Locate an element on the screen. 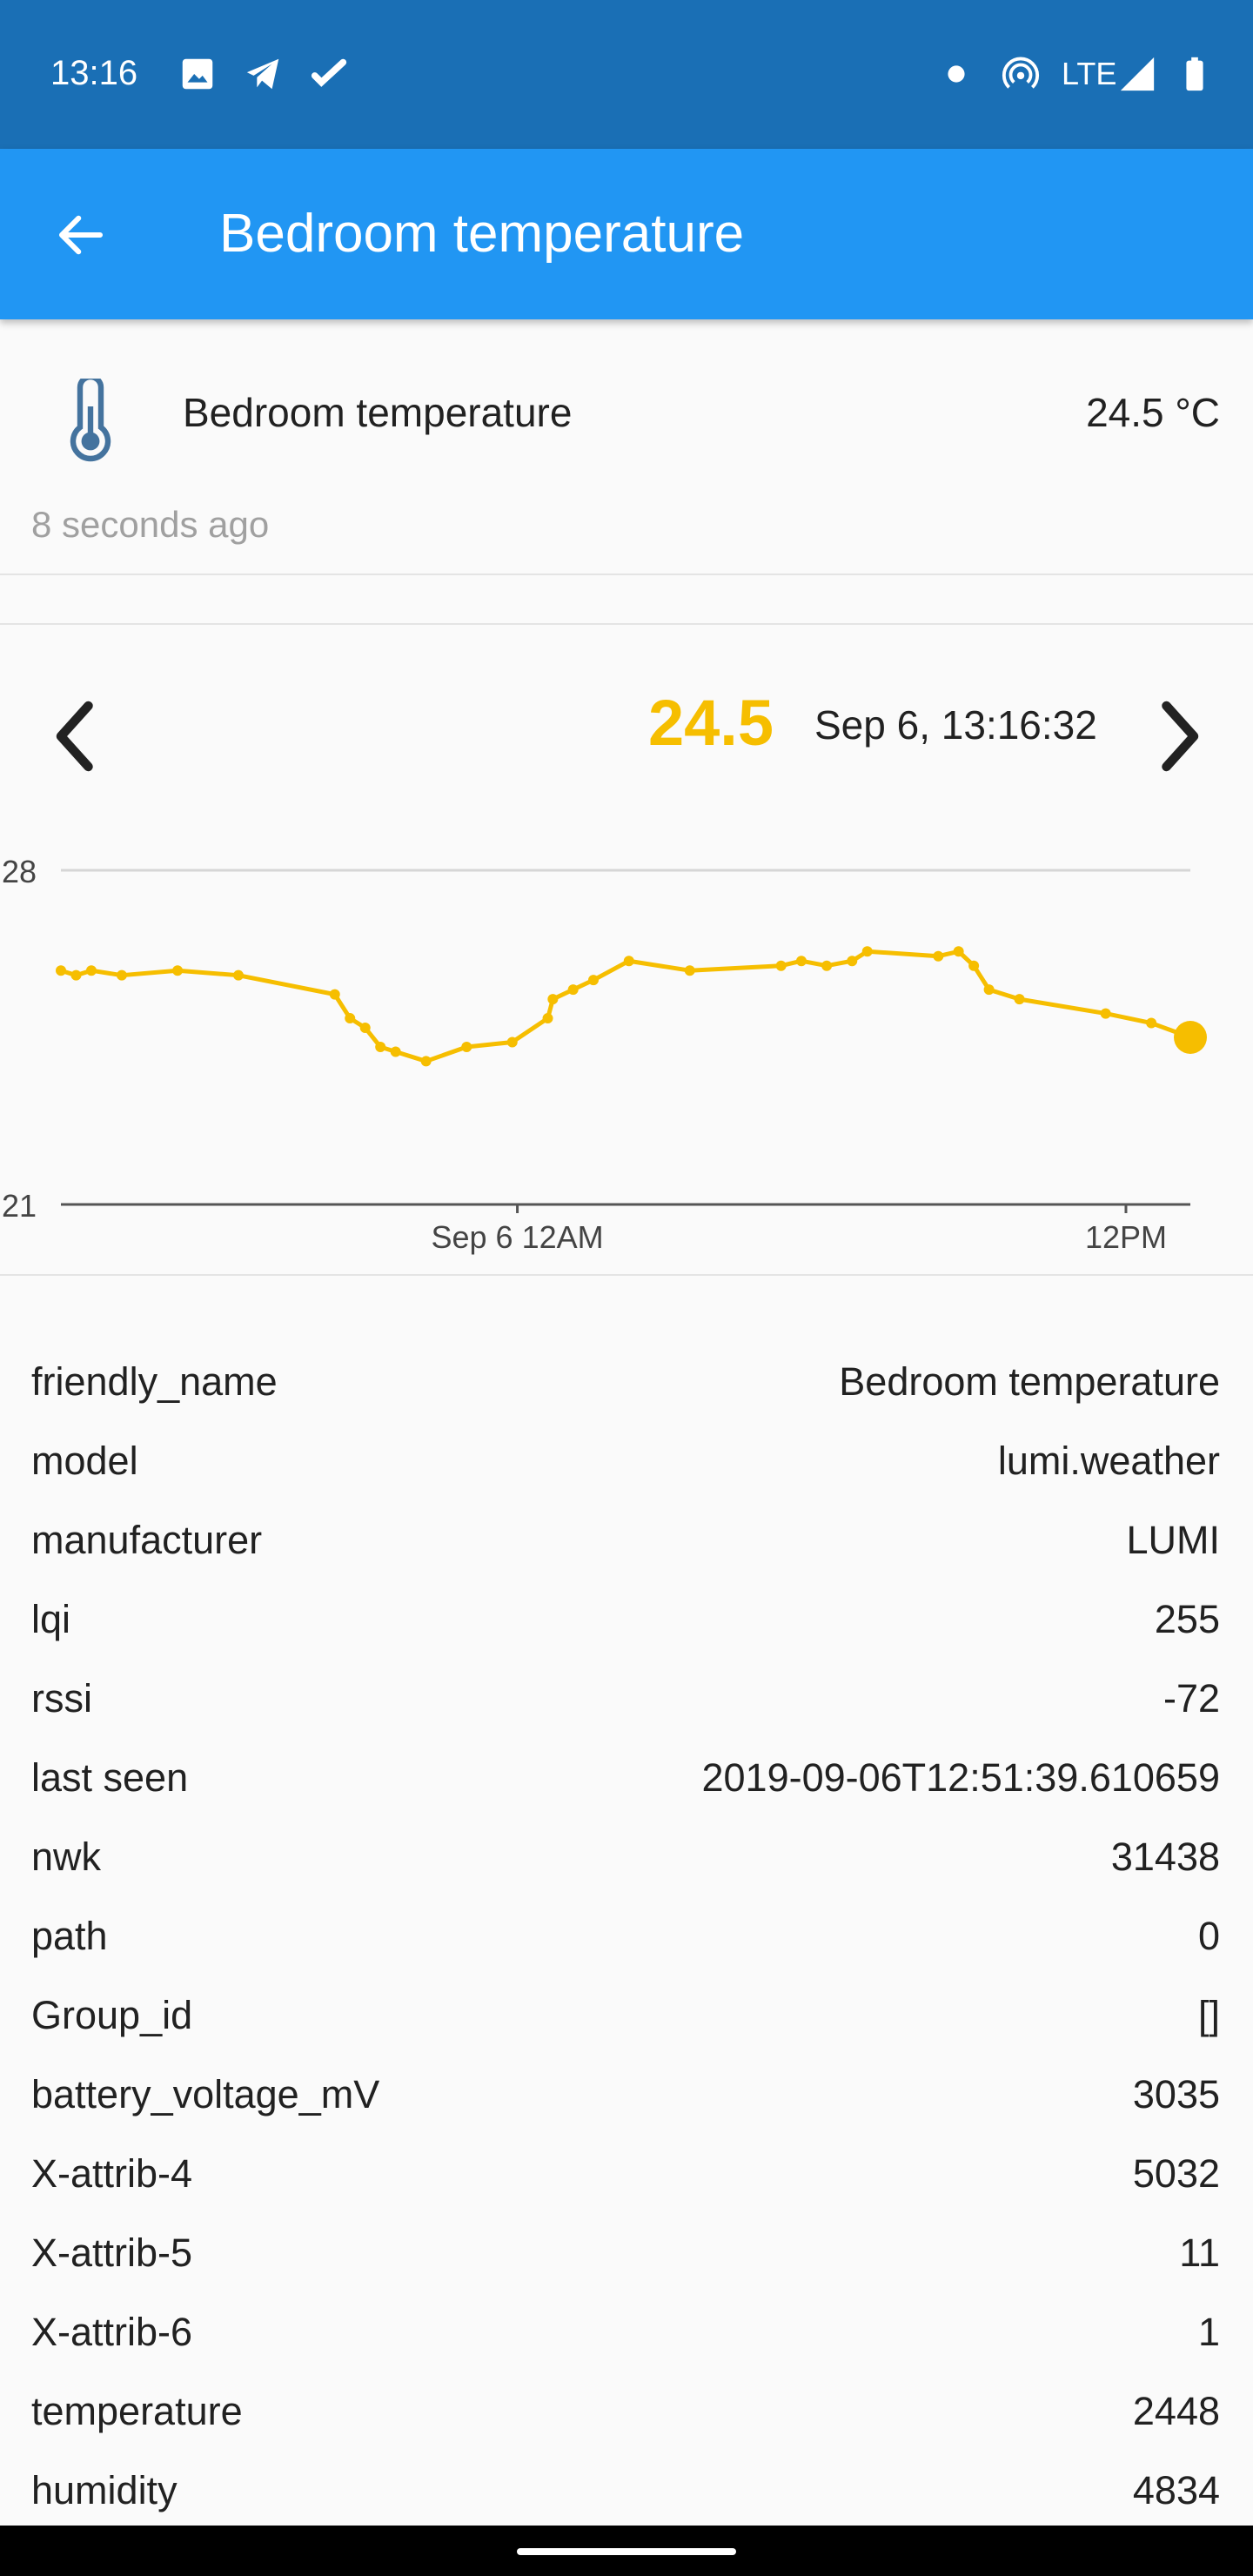  x-tick-label: 12PM is located at coordinates (1126, 1237).